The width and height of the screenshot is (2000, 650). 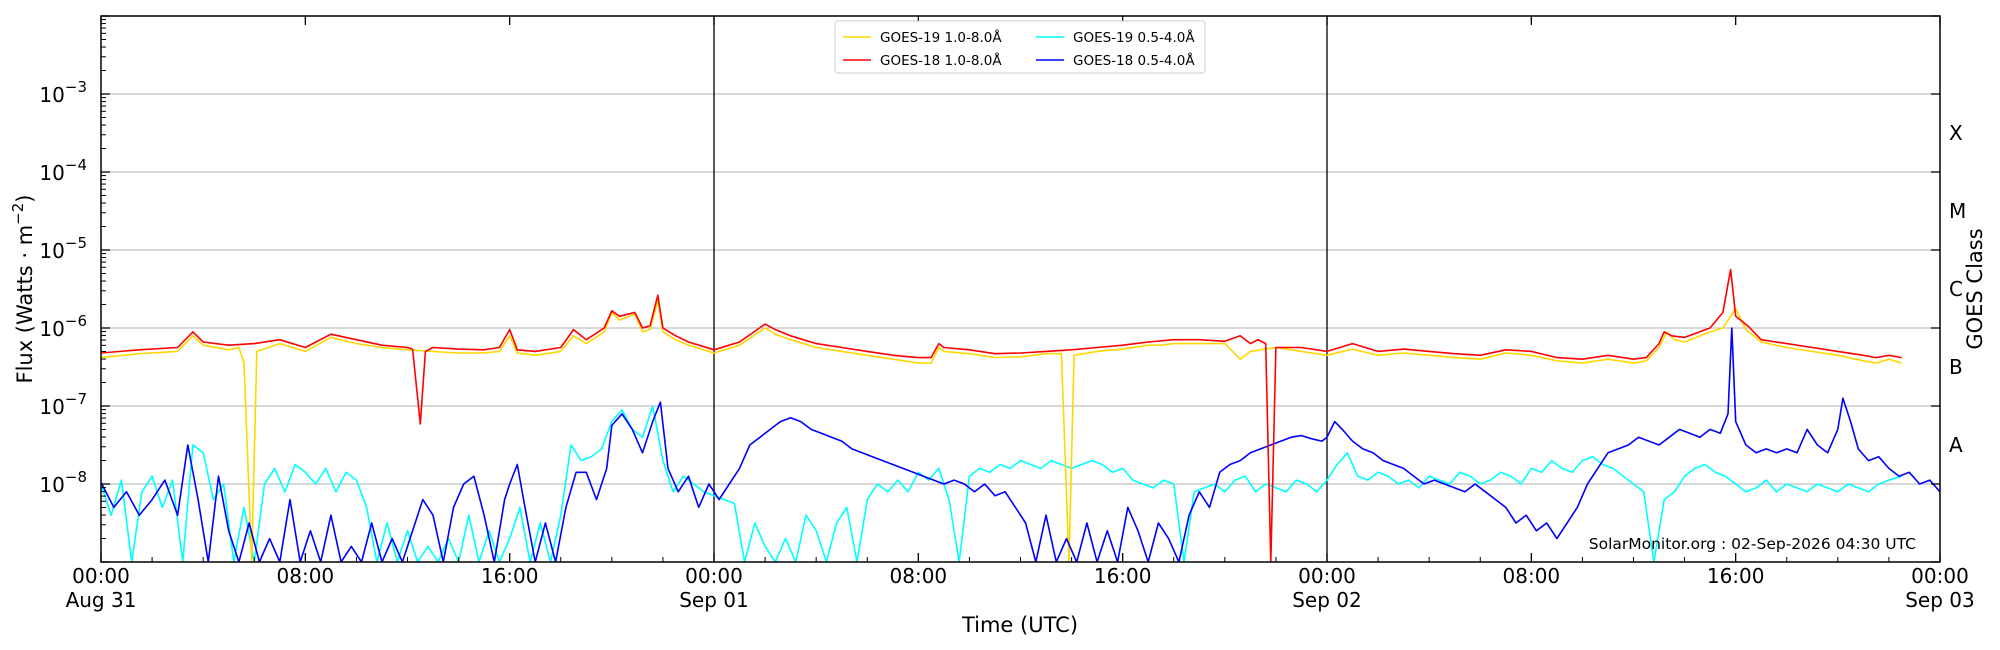 What do you see at coordinates (1956, 367) in the screenshot?
I see `goes-class-b: B` at bounding box center [1956, 367].